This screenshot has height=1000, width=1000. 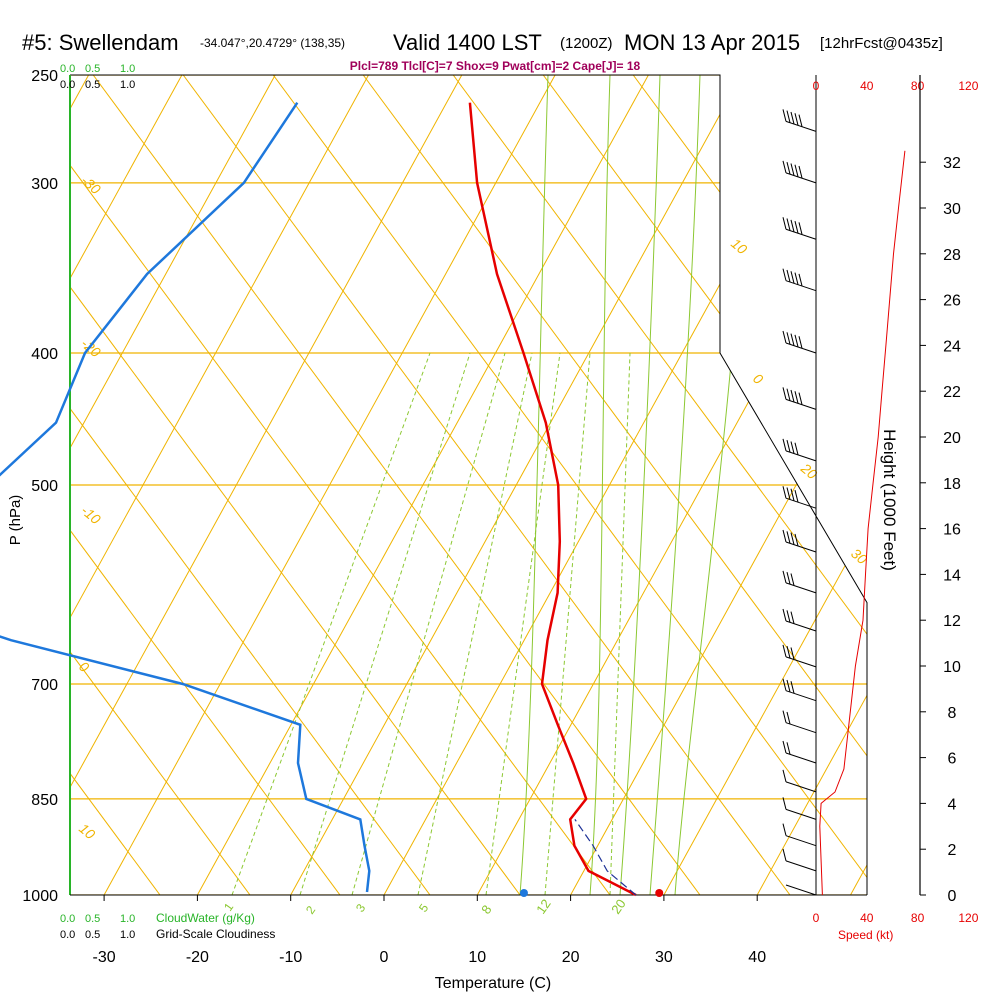 What do you see at coordinates (44, 76) in the screenshot?
I see `pressure-tick-label: 250` at bounding box center [44, 76].